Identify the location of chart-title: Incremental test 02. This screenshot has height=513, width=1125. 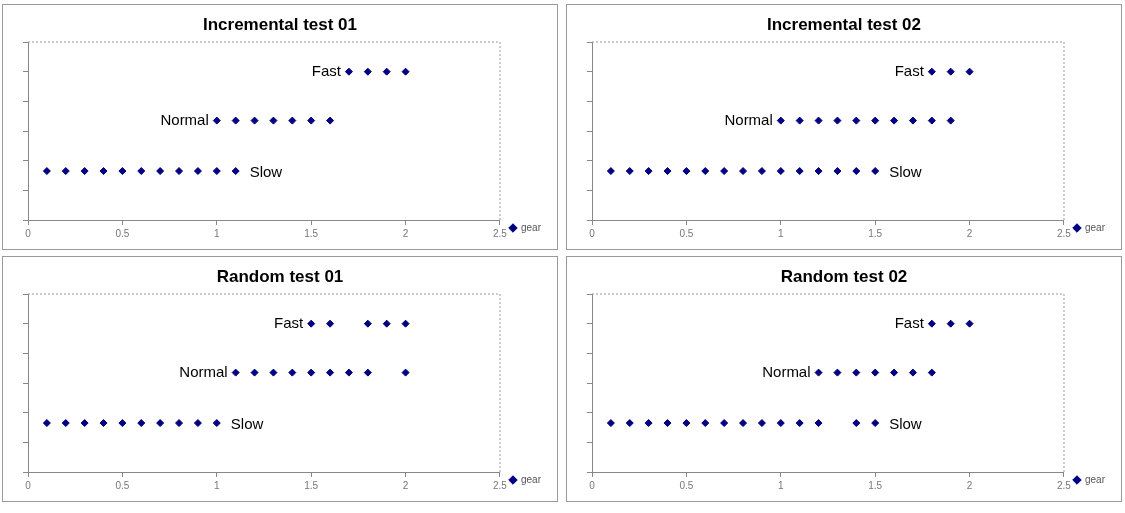
(844, 25).